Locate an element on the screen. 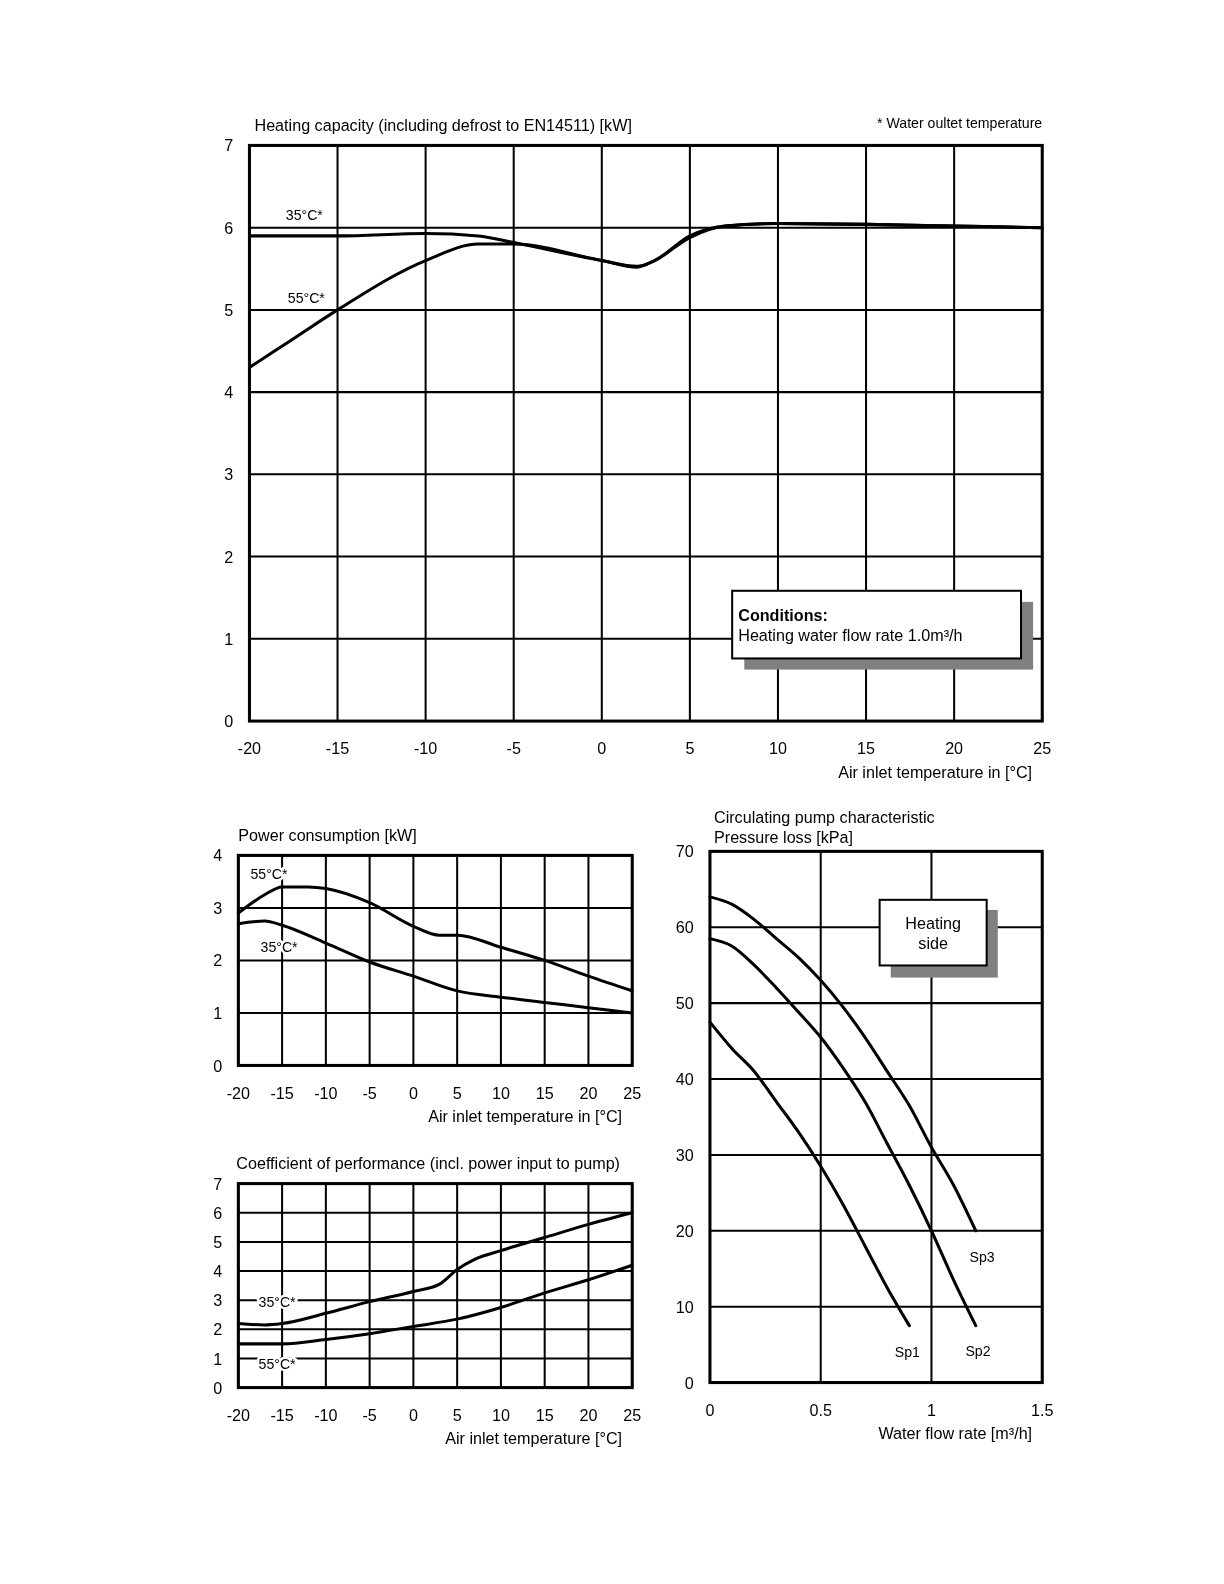 This screenshot has height=1584, width=1224. y-axis-title: Pressure loss [kPa] is located at coordinates (784, 837).